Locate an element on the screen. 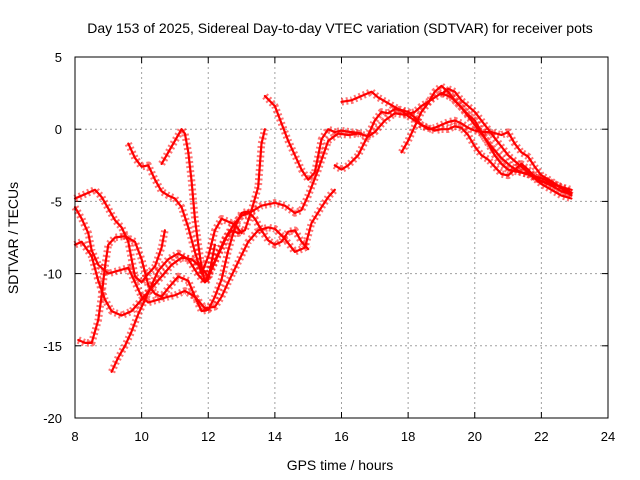 This screenshot has height=480, width=640. x-tick-label: 18 is located at coordinates (408, 436).